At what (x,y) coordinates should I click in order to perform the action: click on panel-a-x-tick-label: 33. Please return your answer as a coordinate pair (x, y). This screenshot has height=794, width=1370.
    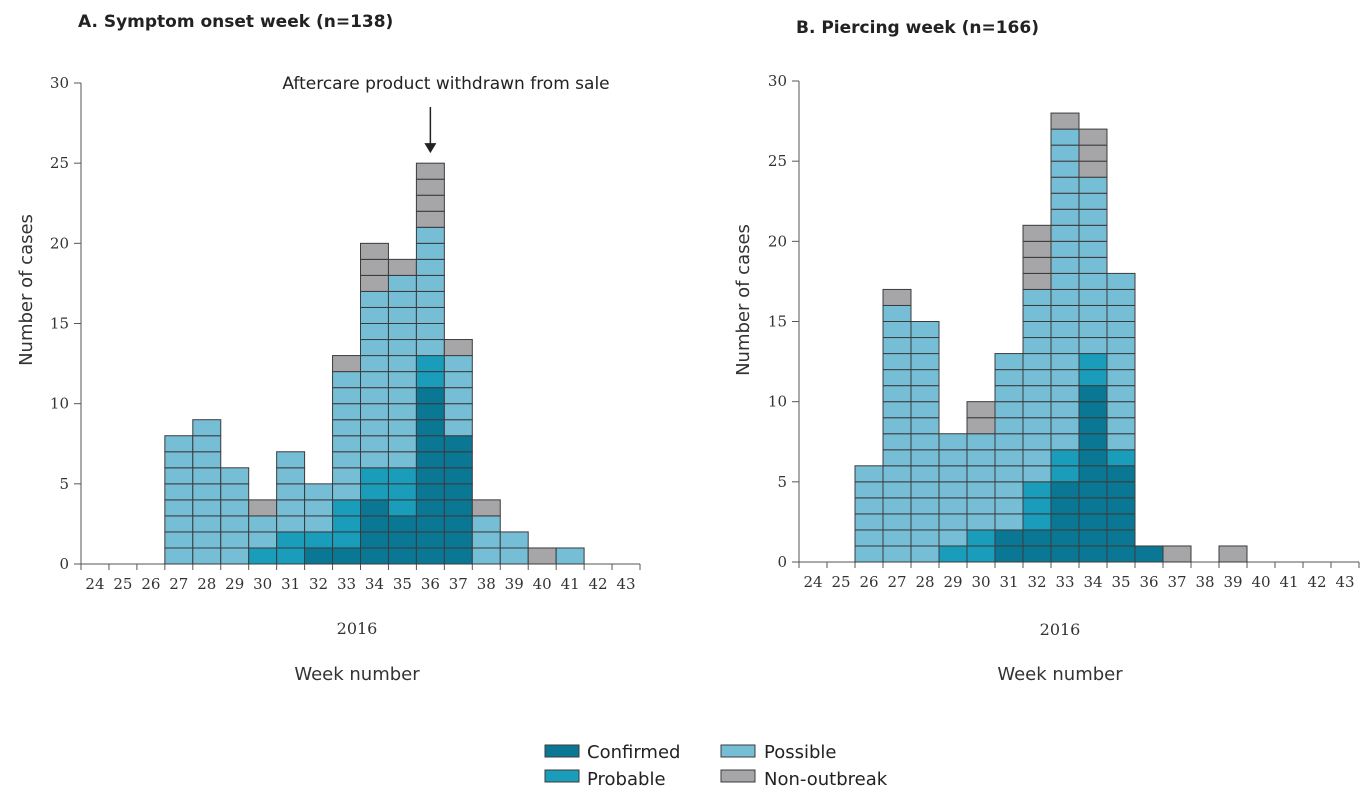
    Looking at the image, I should click on (346, 584).